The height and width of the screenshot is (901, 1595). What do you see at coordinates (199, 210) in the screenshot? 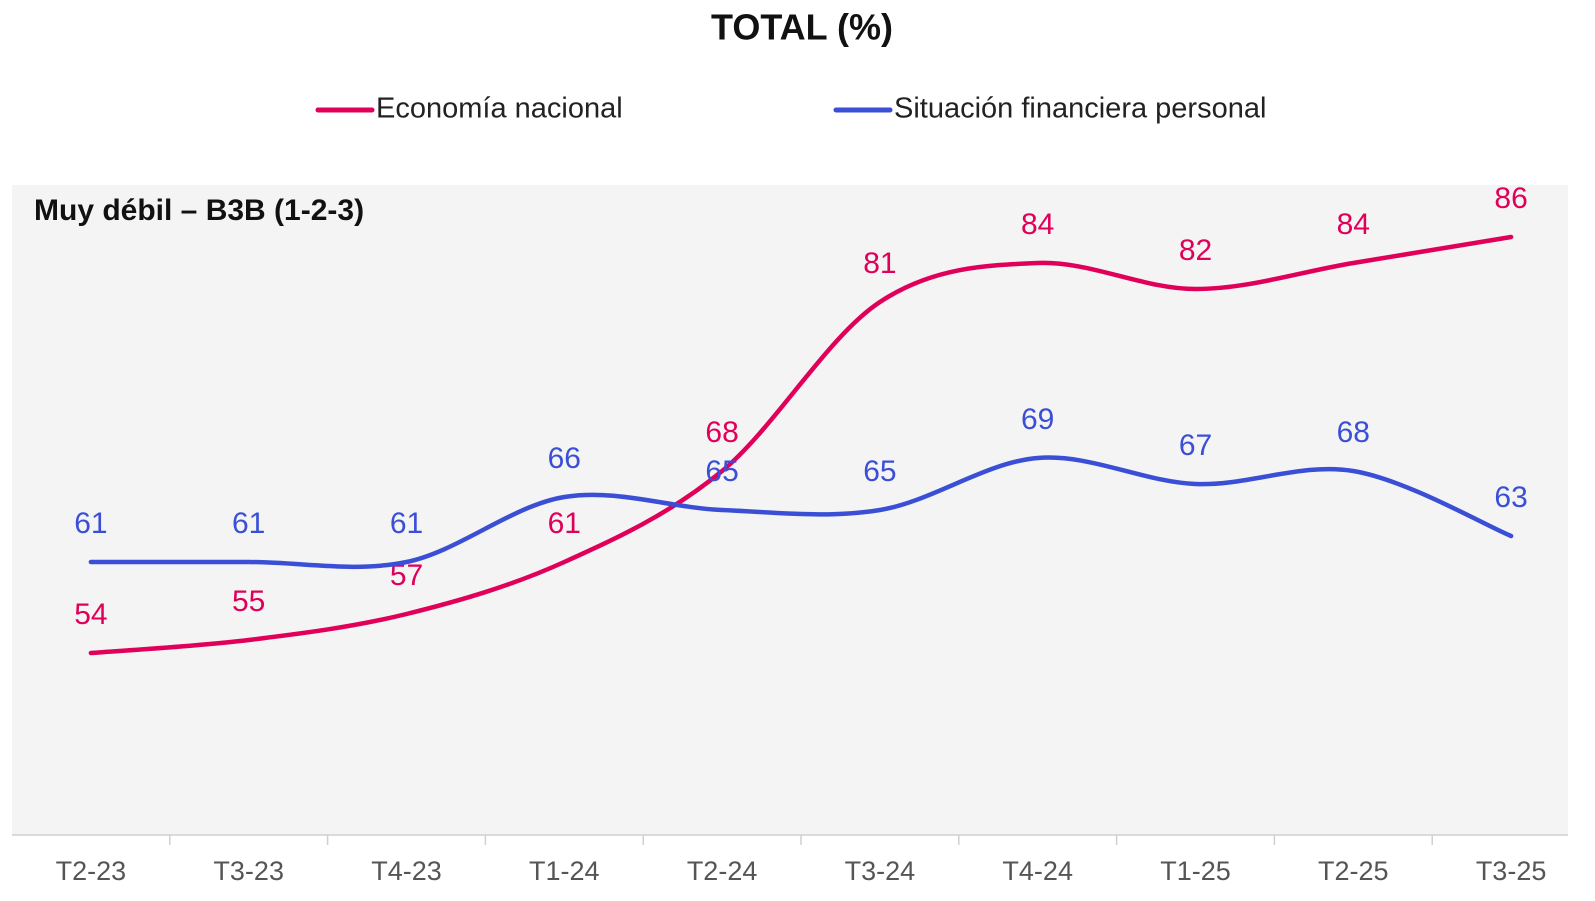
I see `annotation: Muy débil – B3B (1-2-3)` at bounding box center [199, 210].